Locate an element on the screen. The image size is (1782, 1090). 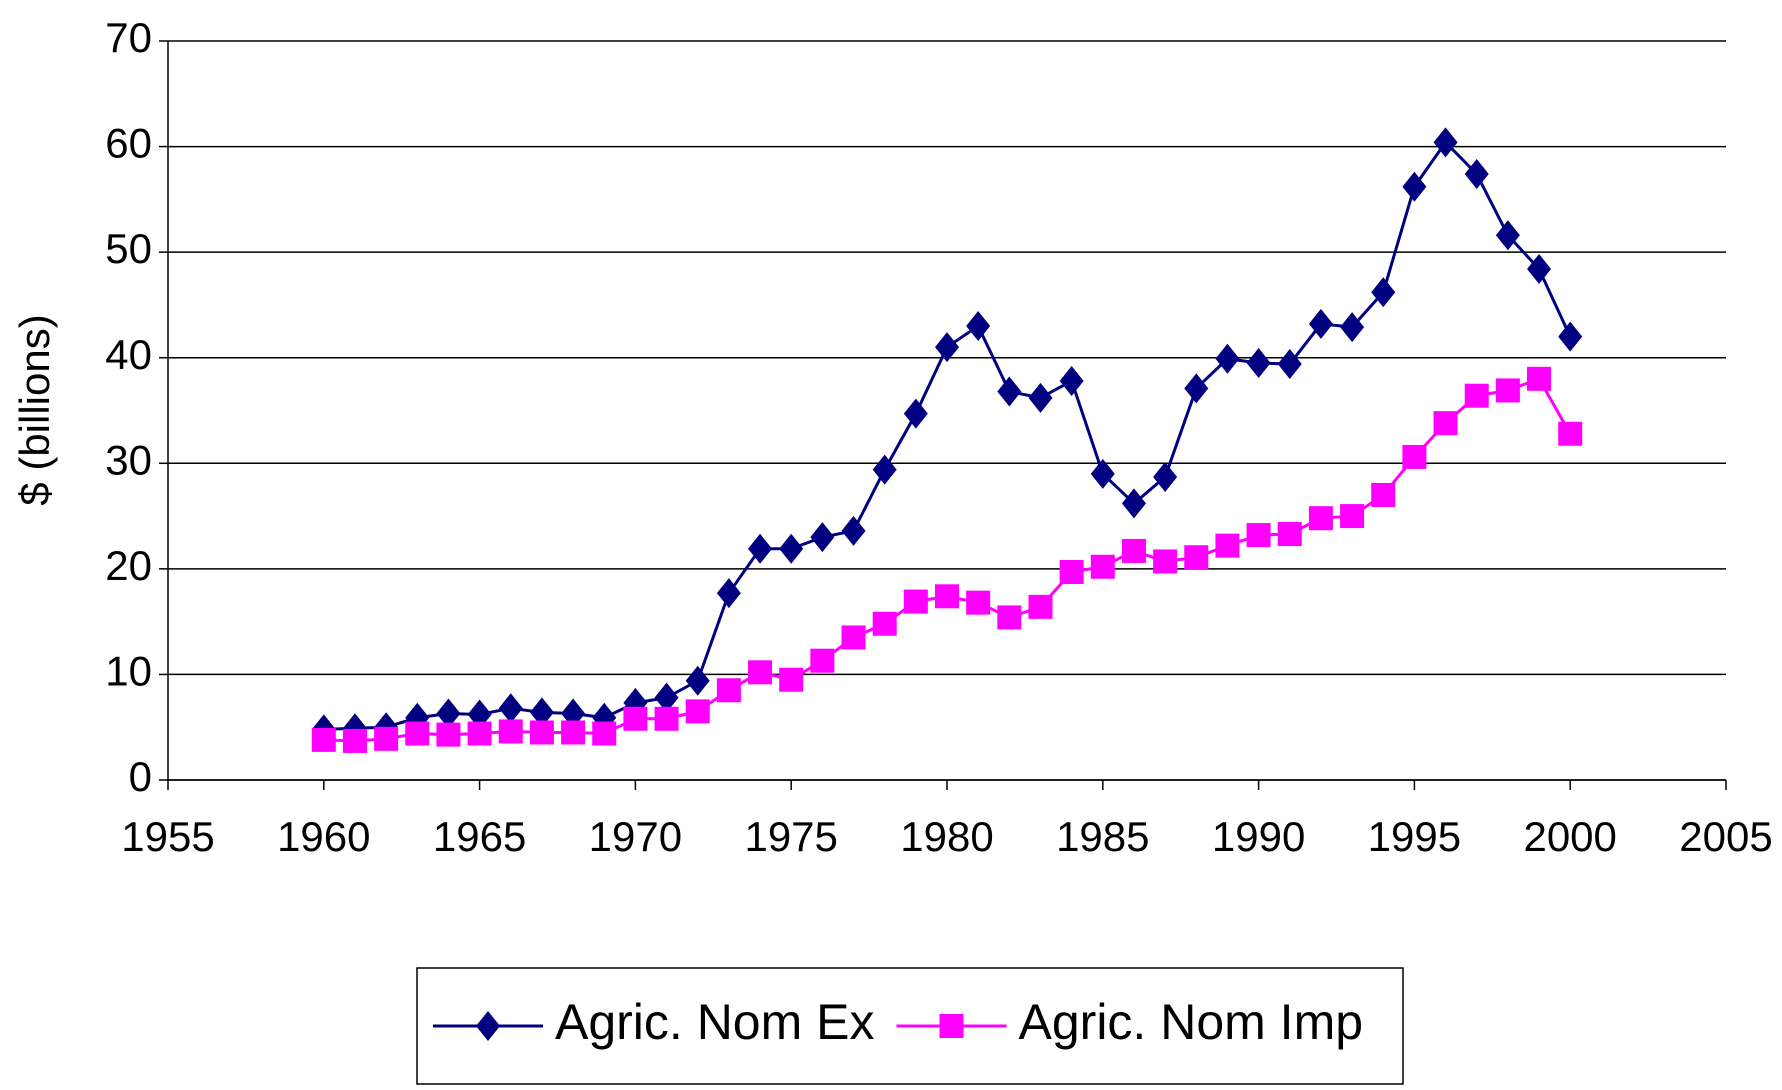
x-tick-label: 1955 is located at coordinates (167, 836).